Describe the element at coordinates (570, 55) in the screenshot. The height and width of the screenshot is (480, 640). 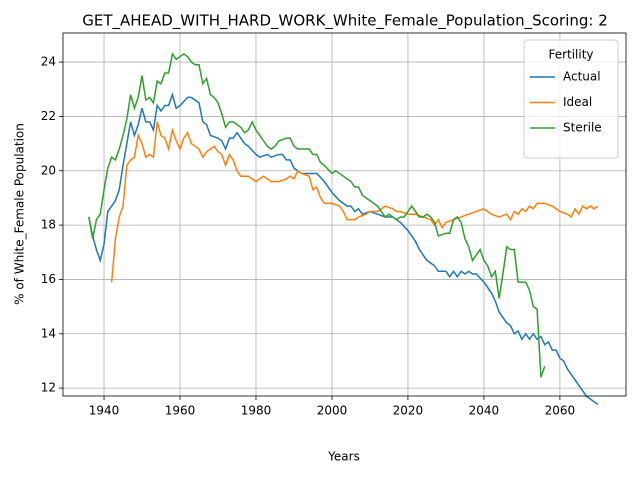
I see `legend-title: Fertility` at that location.